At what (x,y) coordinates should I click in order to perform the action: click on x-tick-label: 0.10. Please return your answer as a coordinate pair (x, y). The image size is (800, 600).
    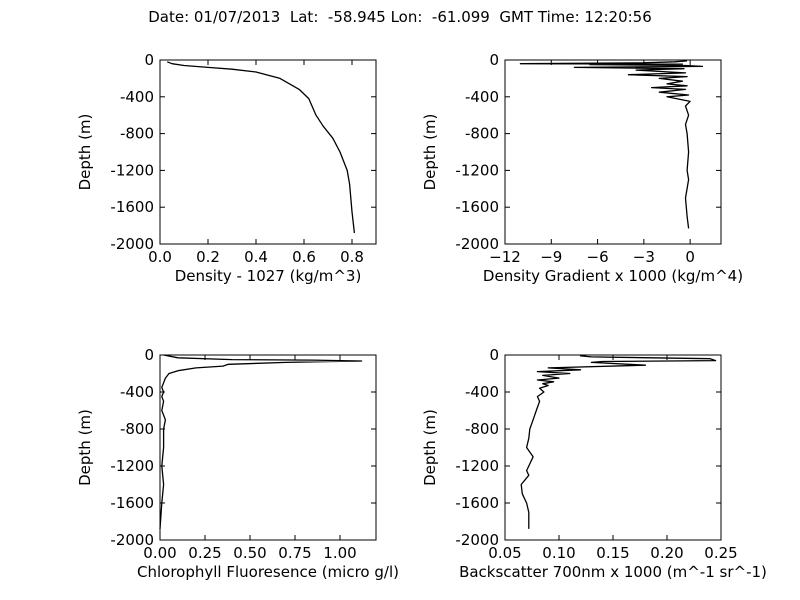
    Looking at the image, I should click on (558, 553).